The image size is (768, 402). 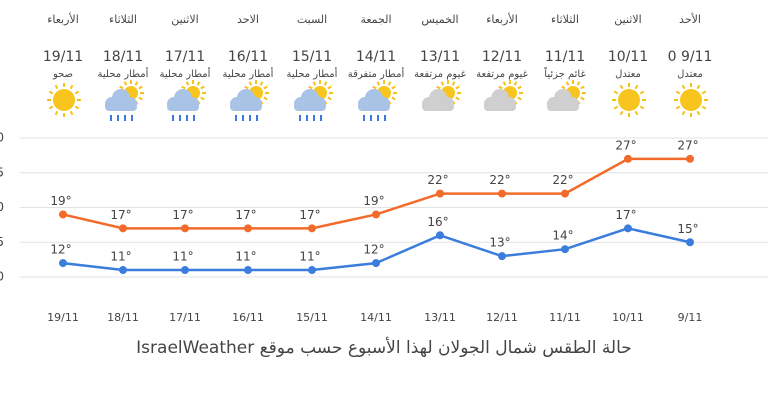 I want to click on day-date: 13/11, so click(x=440, y=57).